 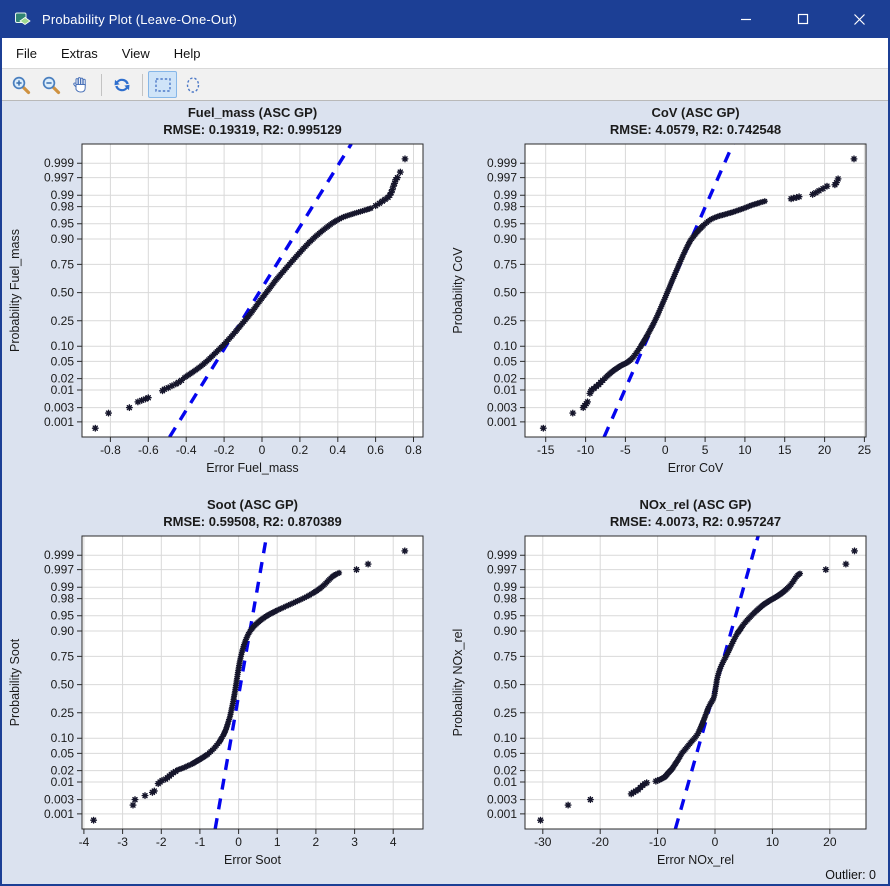 I want to click on x-tick-label: 0.4, so click(x=337, y=450).